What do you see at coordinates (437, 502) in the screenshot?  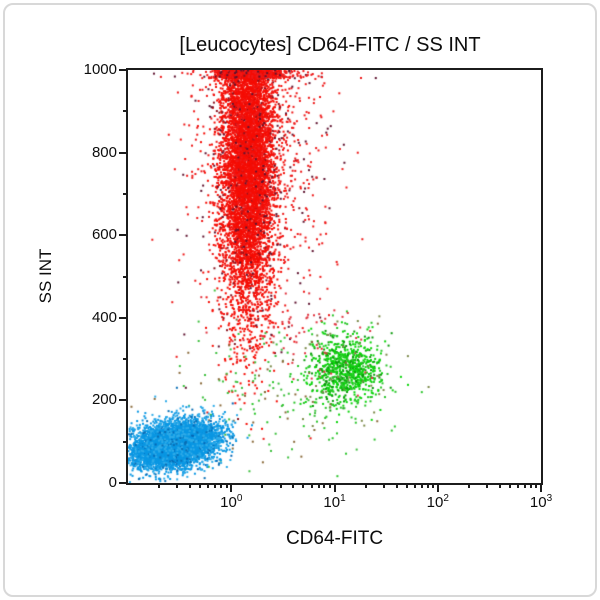 I see `x-tick-label: 10²` at bounding box center [437, 502].